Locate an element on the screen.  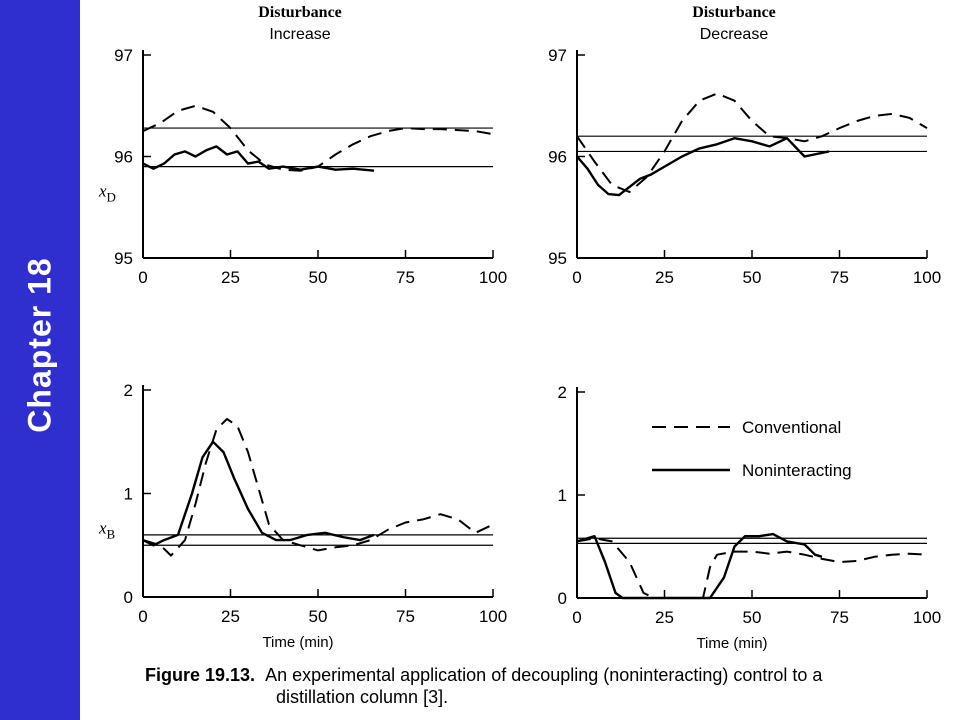
y-axis-label-subscript: B is located at coordinates (111, 534).